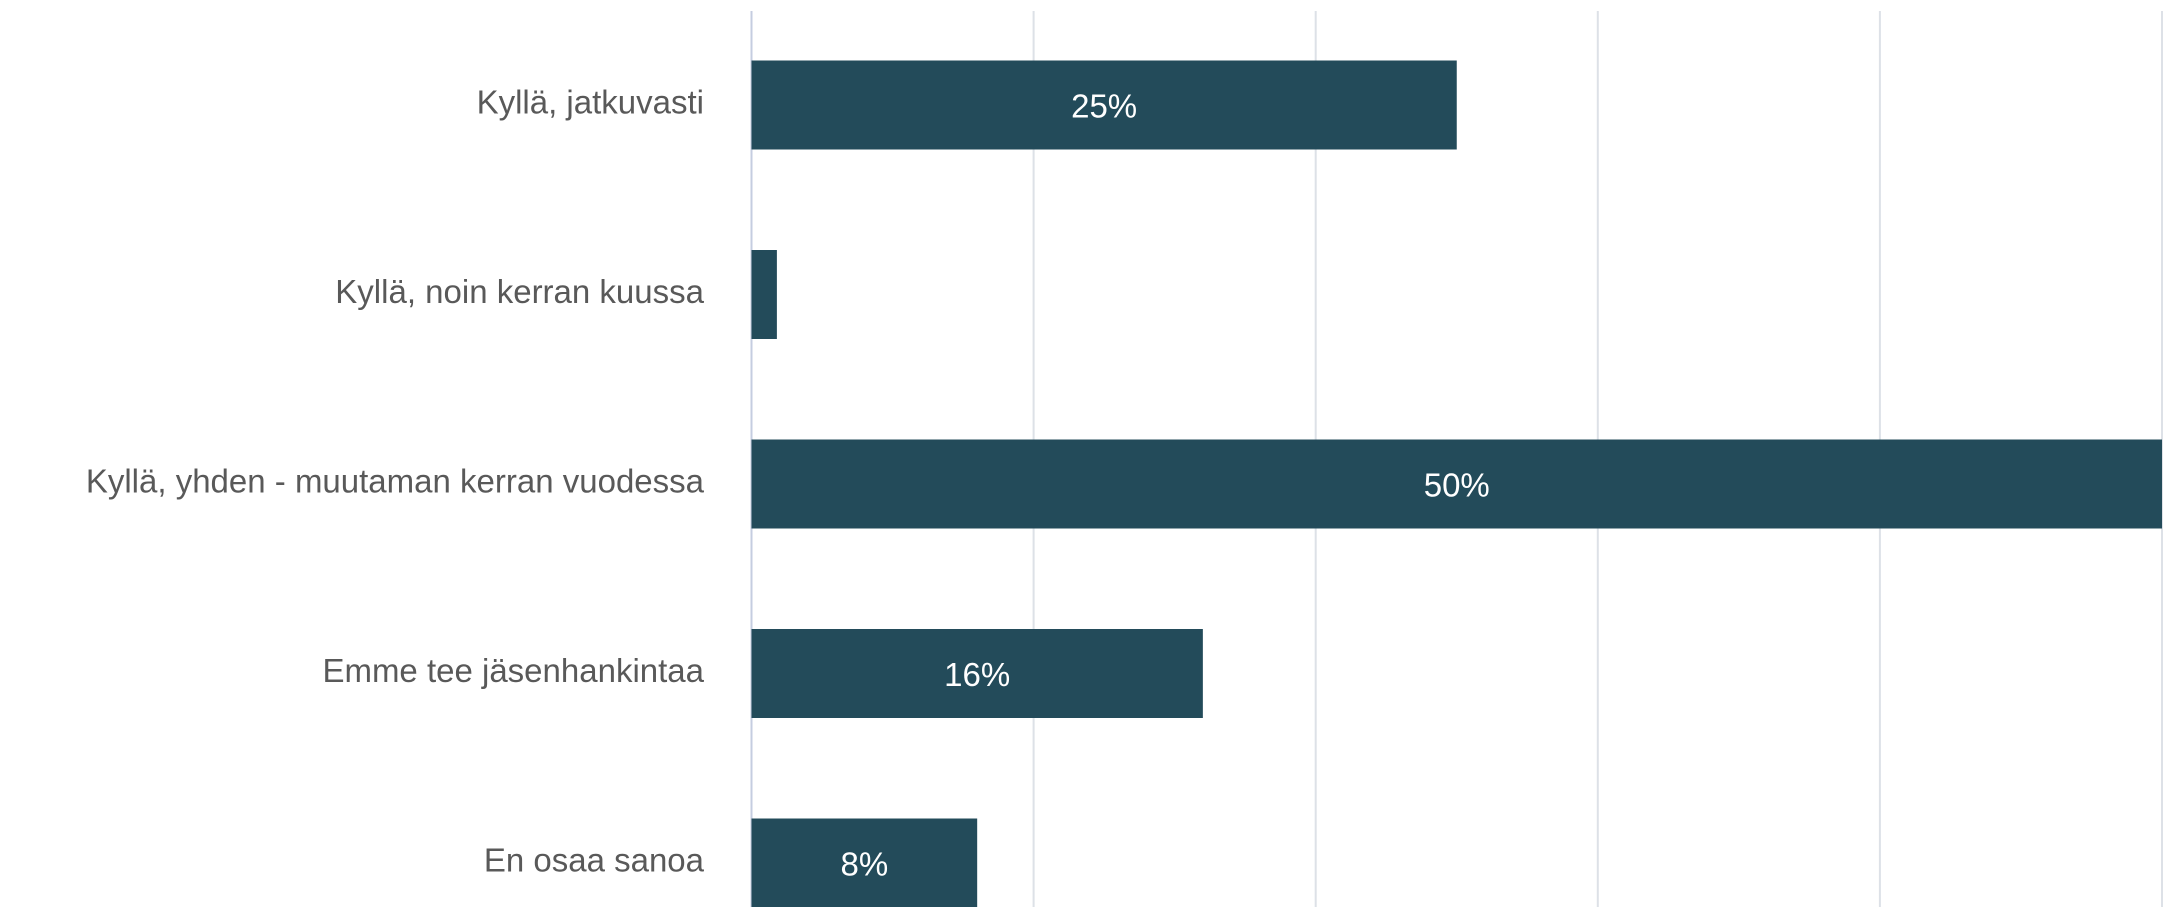 The width and height of the screenshot is (2170, 907). I want to click on category-label: Kyllä, noin kerran kuussa, so click(519, 291).